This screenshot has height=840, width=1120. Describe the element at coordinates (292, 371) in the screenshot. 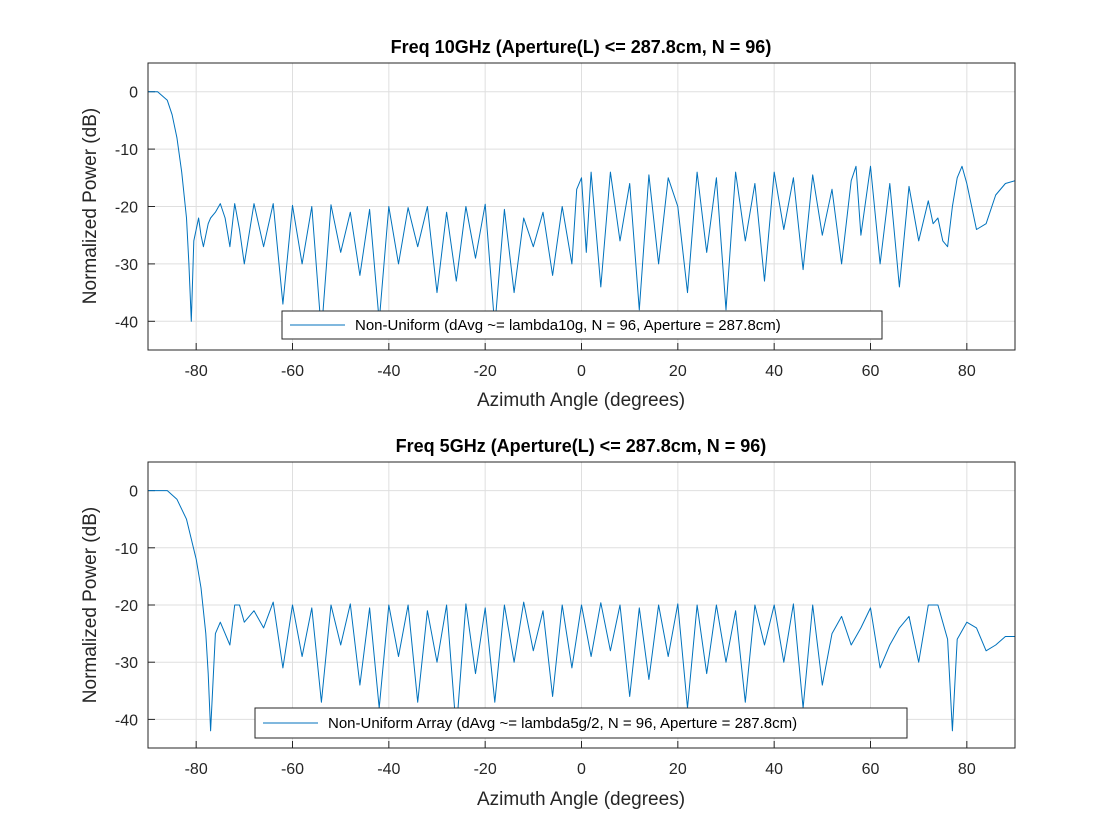

I see `top-plot-xtick-label: -60` at that location.